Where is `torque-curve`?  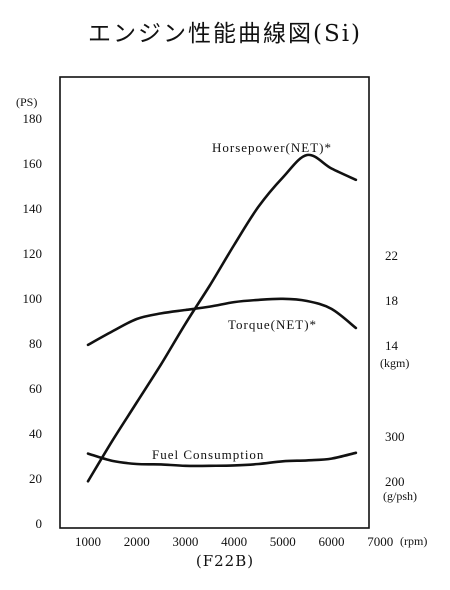 torque-curve is located at coordinates (222, 322).